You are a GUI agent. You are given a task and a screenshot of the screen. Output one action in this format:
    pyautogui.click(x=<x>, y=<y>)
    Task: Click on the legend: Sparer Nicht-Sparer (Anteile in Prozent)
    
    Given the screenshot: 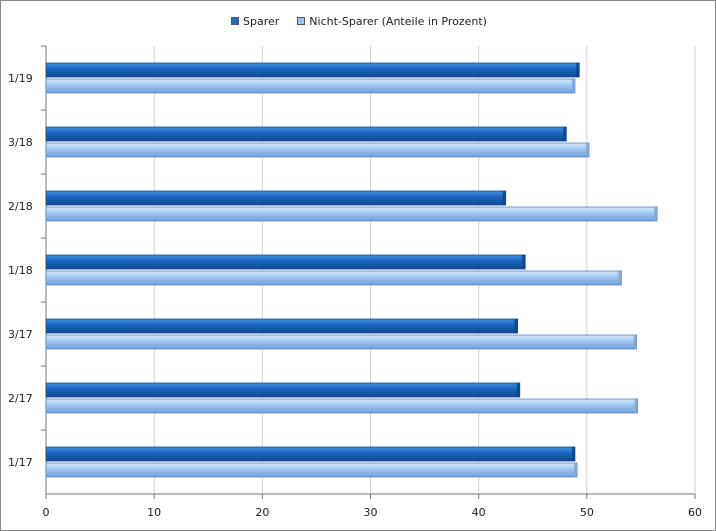 What is the action you would take?
    pyautogui.click(x=358, y=21)
    